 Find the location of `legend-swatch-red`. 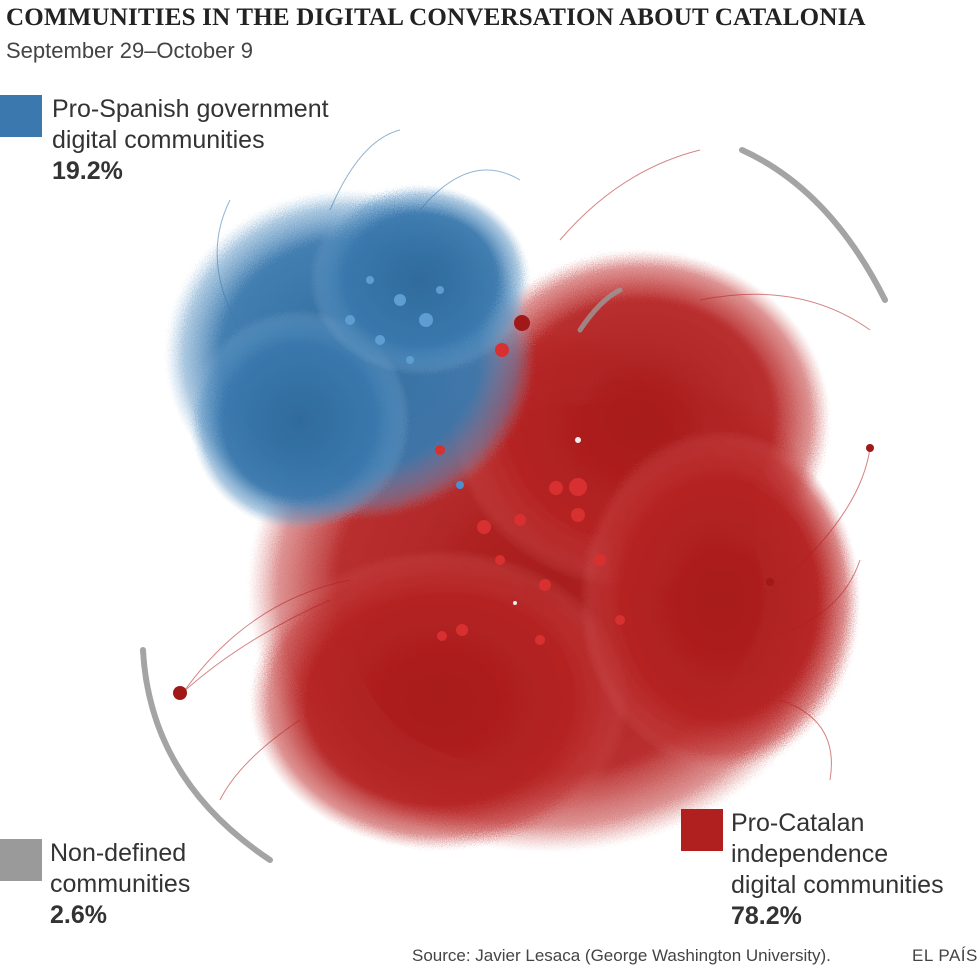

legend-swatch-red is located at coordinates (702, 830).